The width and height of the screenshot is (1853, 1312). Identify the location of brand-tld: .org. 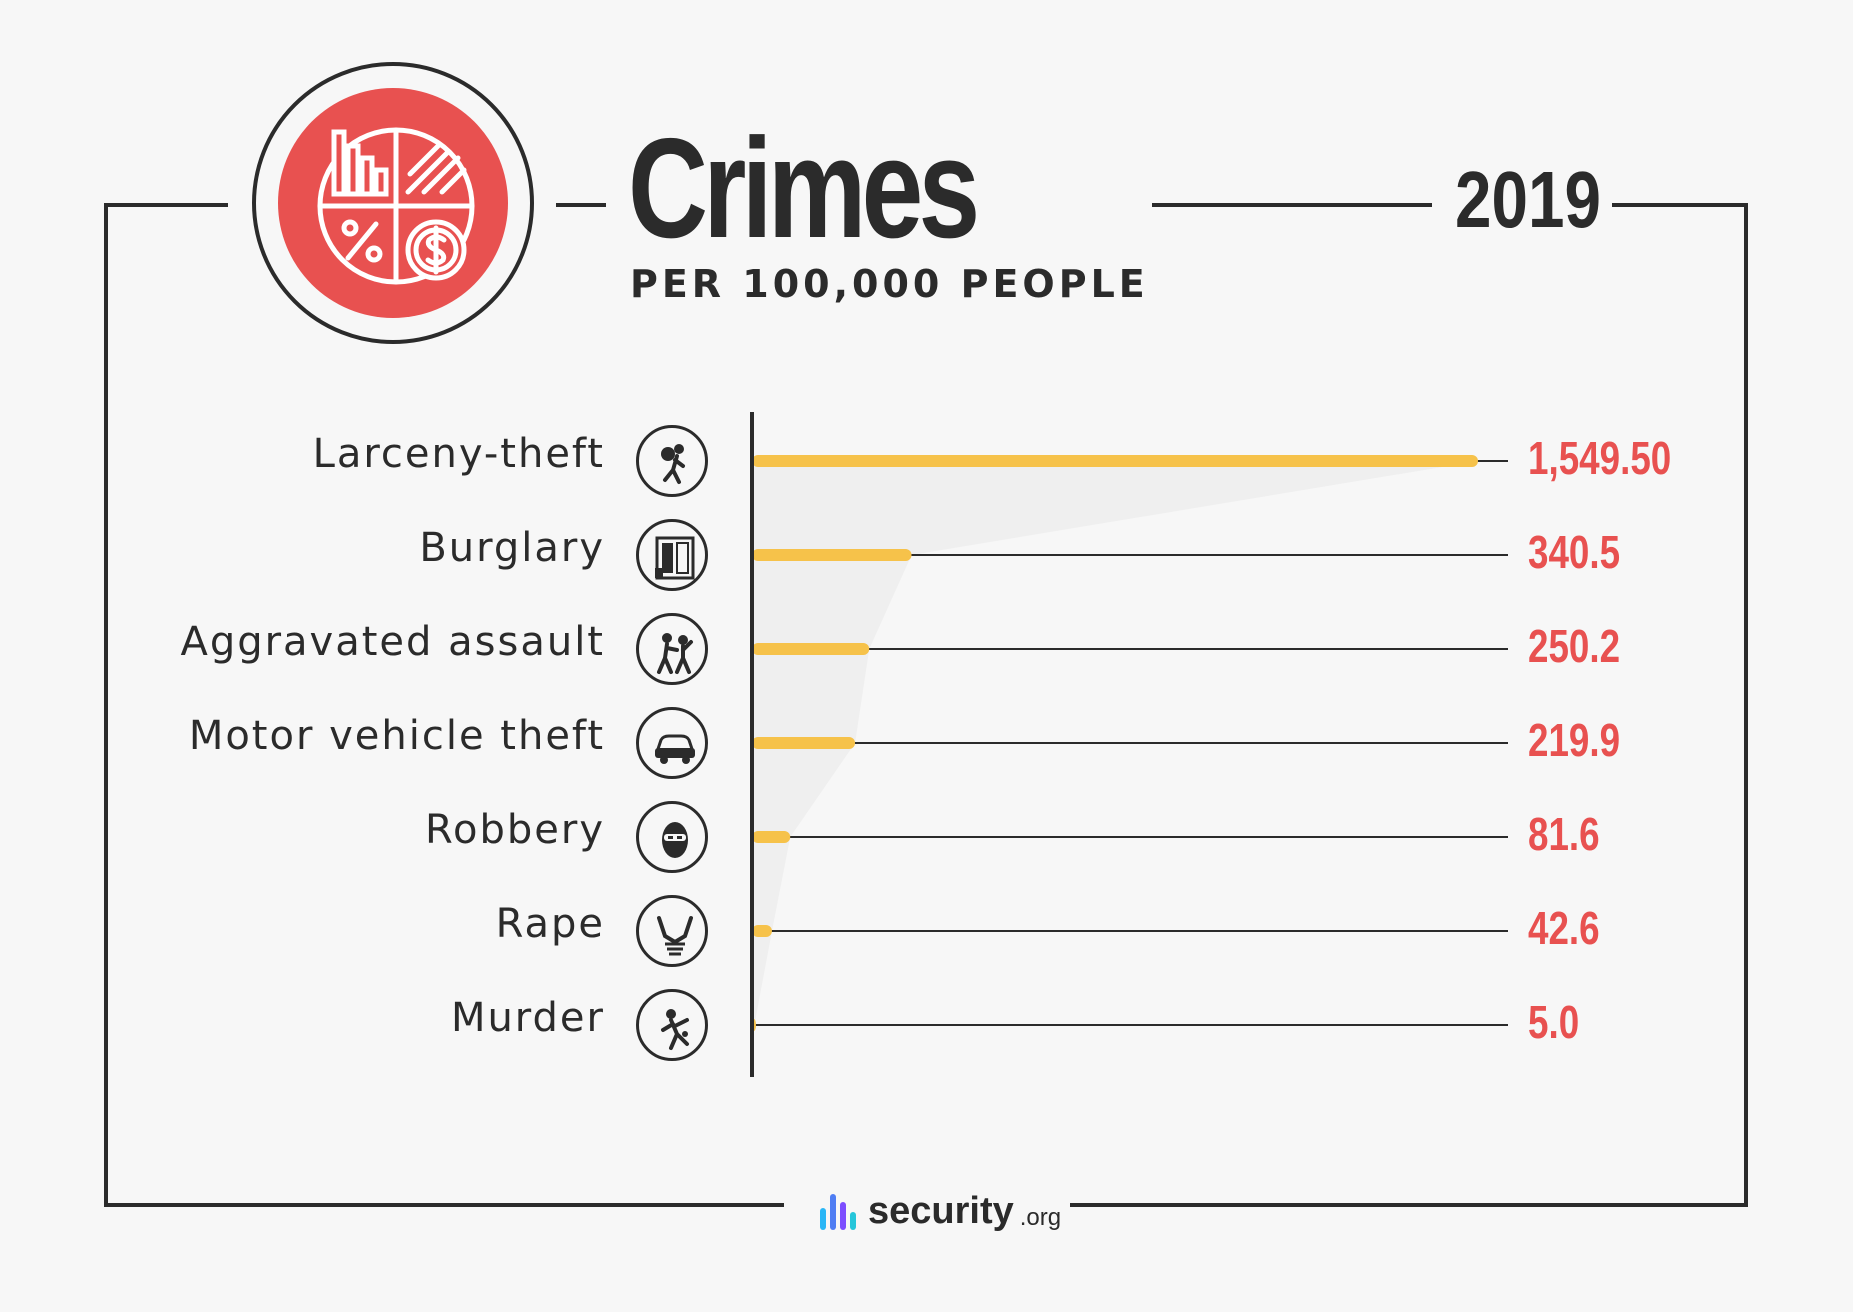
(1040, 1217).